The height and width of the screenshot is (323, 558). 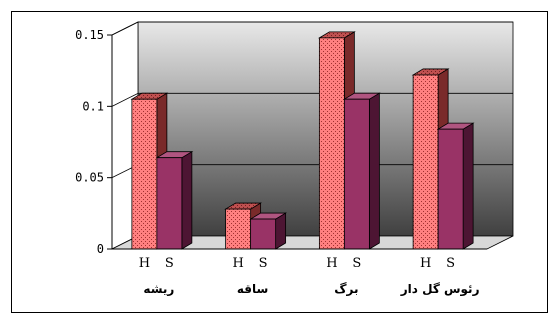 I want to click on y-tick-label: 0.1, so click(x=93, y=106).